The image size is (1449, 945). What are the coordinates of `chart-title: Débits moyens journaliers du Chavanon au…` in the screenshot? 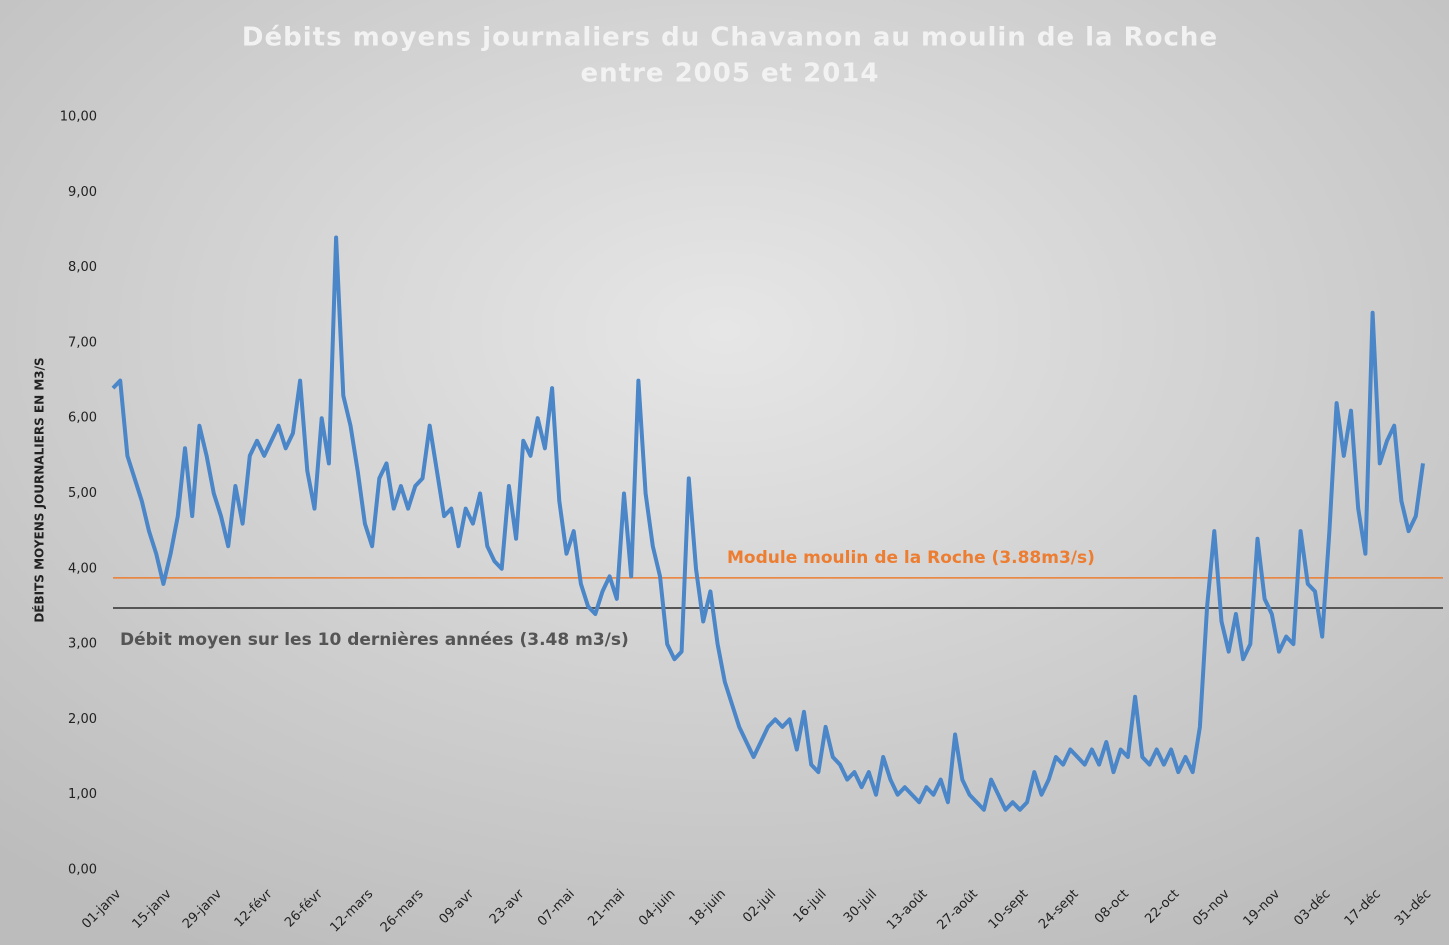 It's located at (730, 38).